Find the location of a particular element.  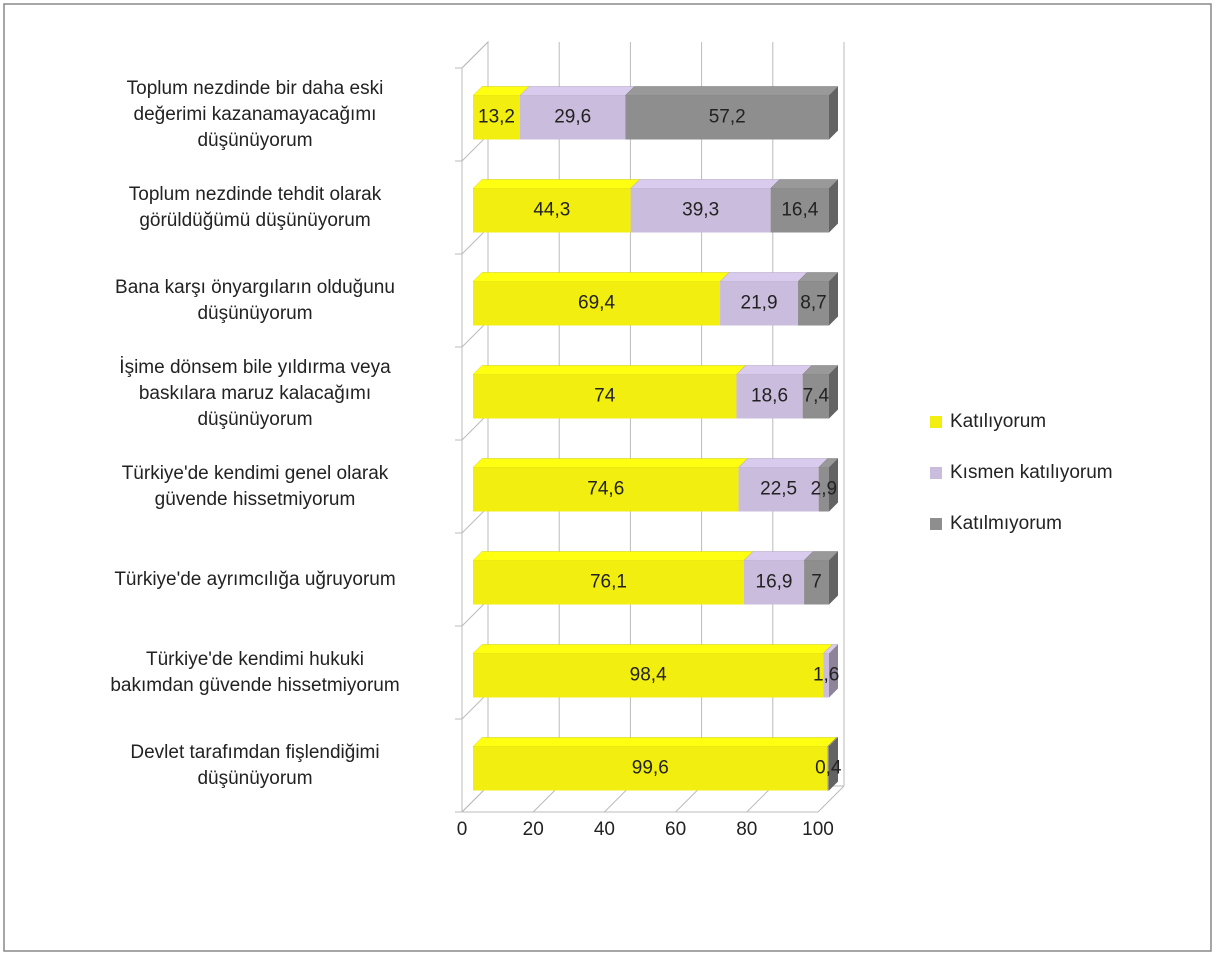

data-label: 8,7 is located at coordinates (813, 303).